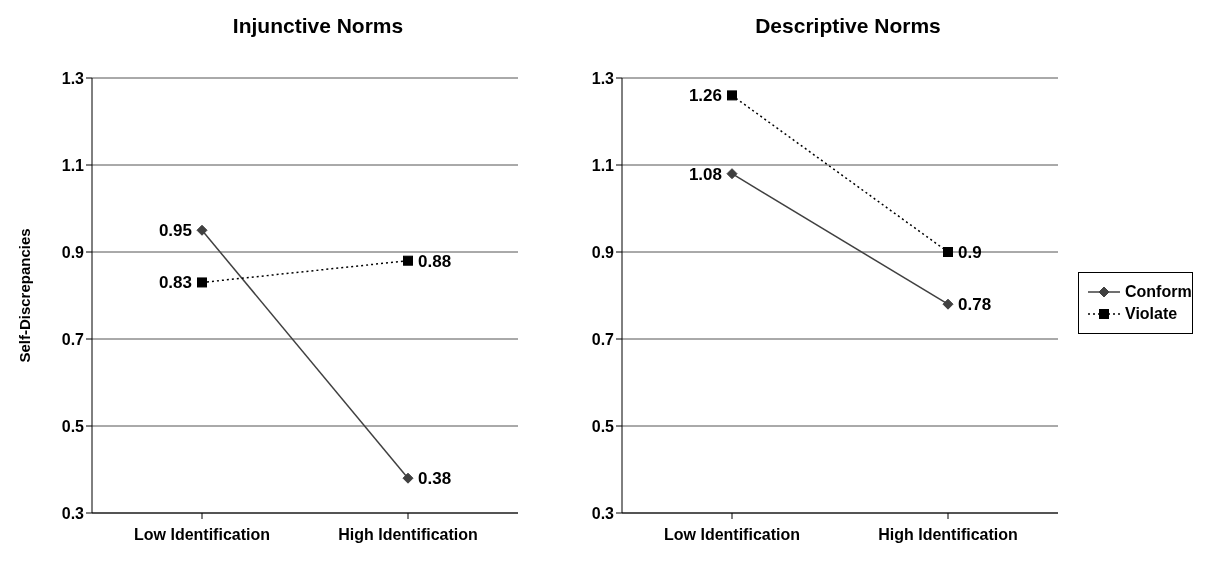 The width and height of the screenshot is (1220, 567). What do you see at coordinates (705, 96) in the screenshot?
I see `data-label: 1.26` at bounding box center [705, 96].